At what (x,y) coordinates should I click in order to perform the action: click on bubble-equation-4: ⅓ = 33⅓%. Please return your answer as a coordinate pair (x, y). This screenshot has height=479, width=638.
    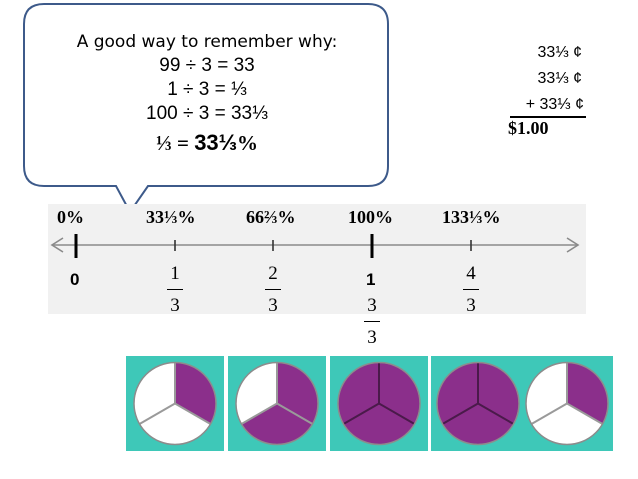
    Looking at the image, I should click on (207, 143).